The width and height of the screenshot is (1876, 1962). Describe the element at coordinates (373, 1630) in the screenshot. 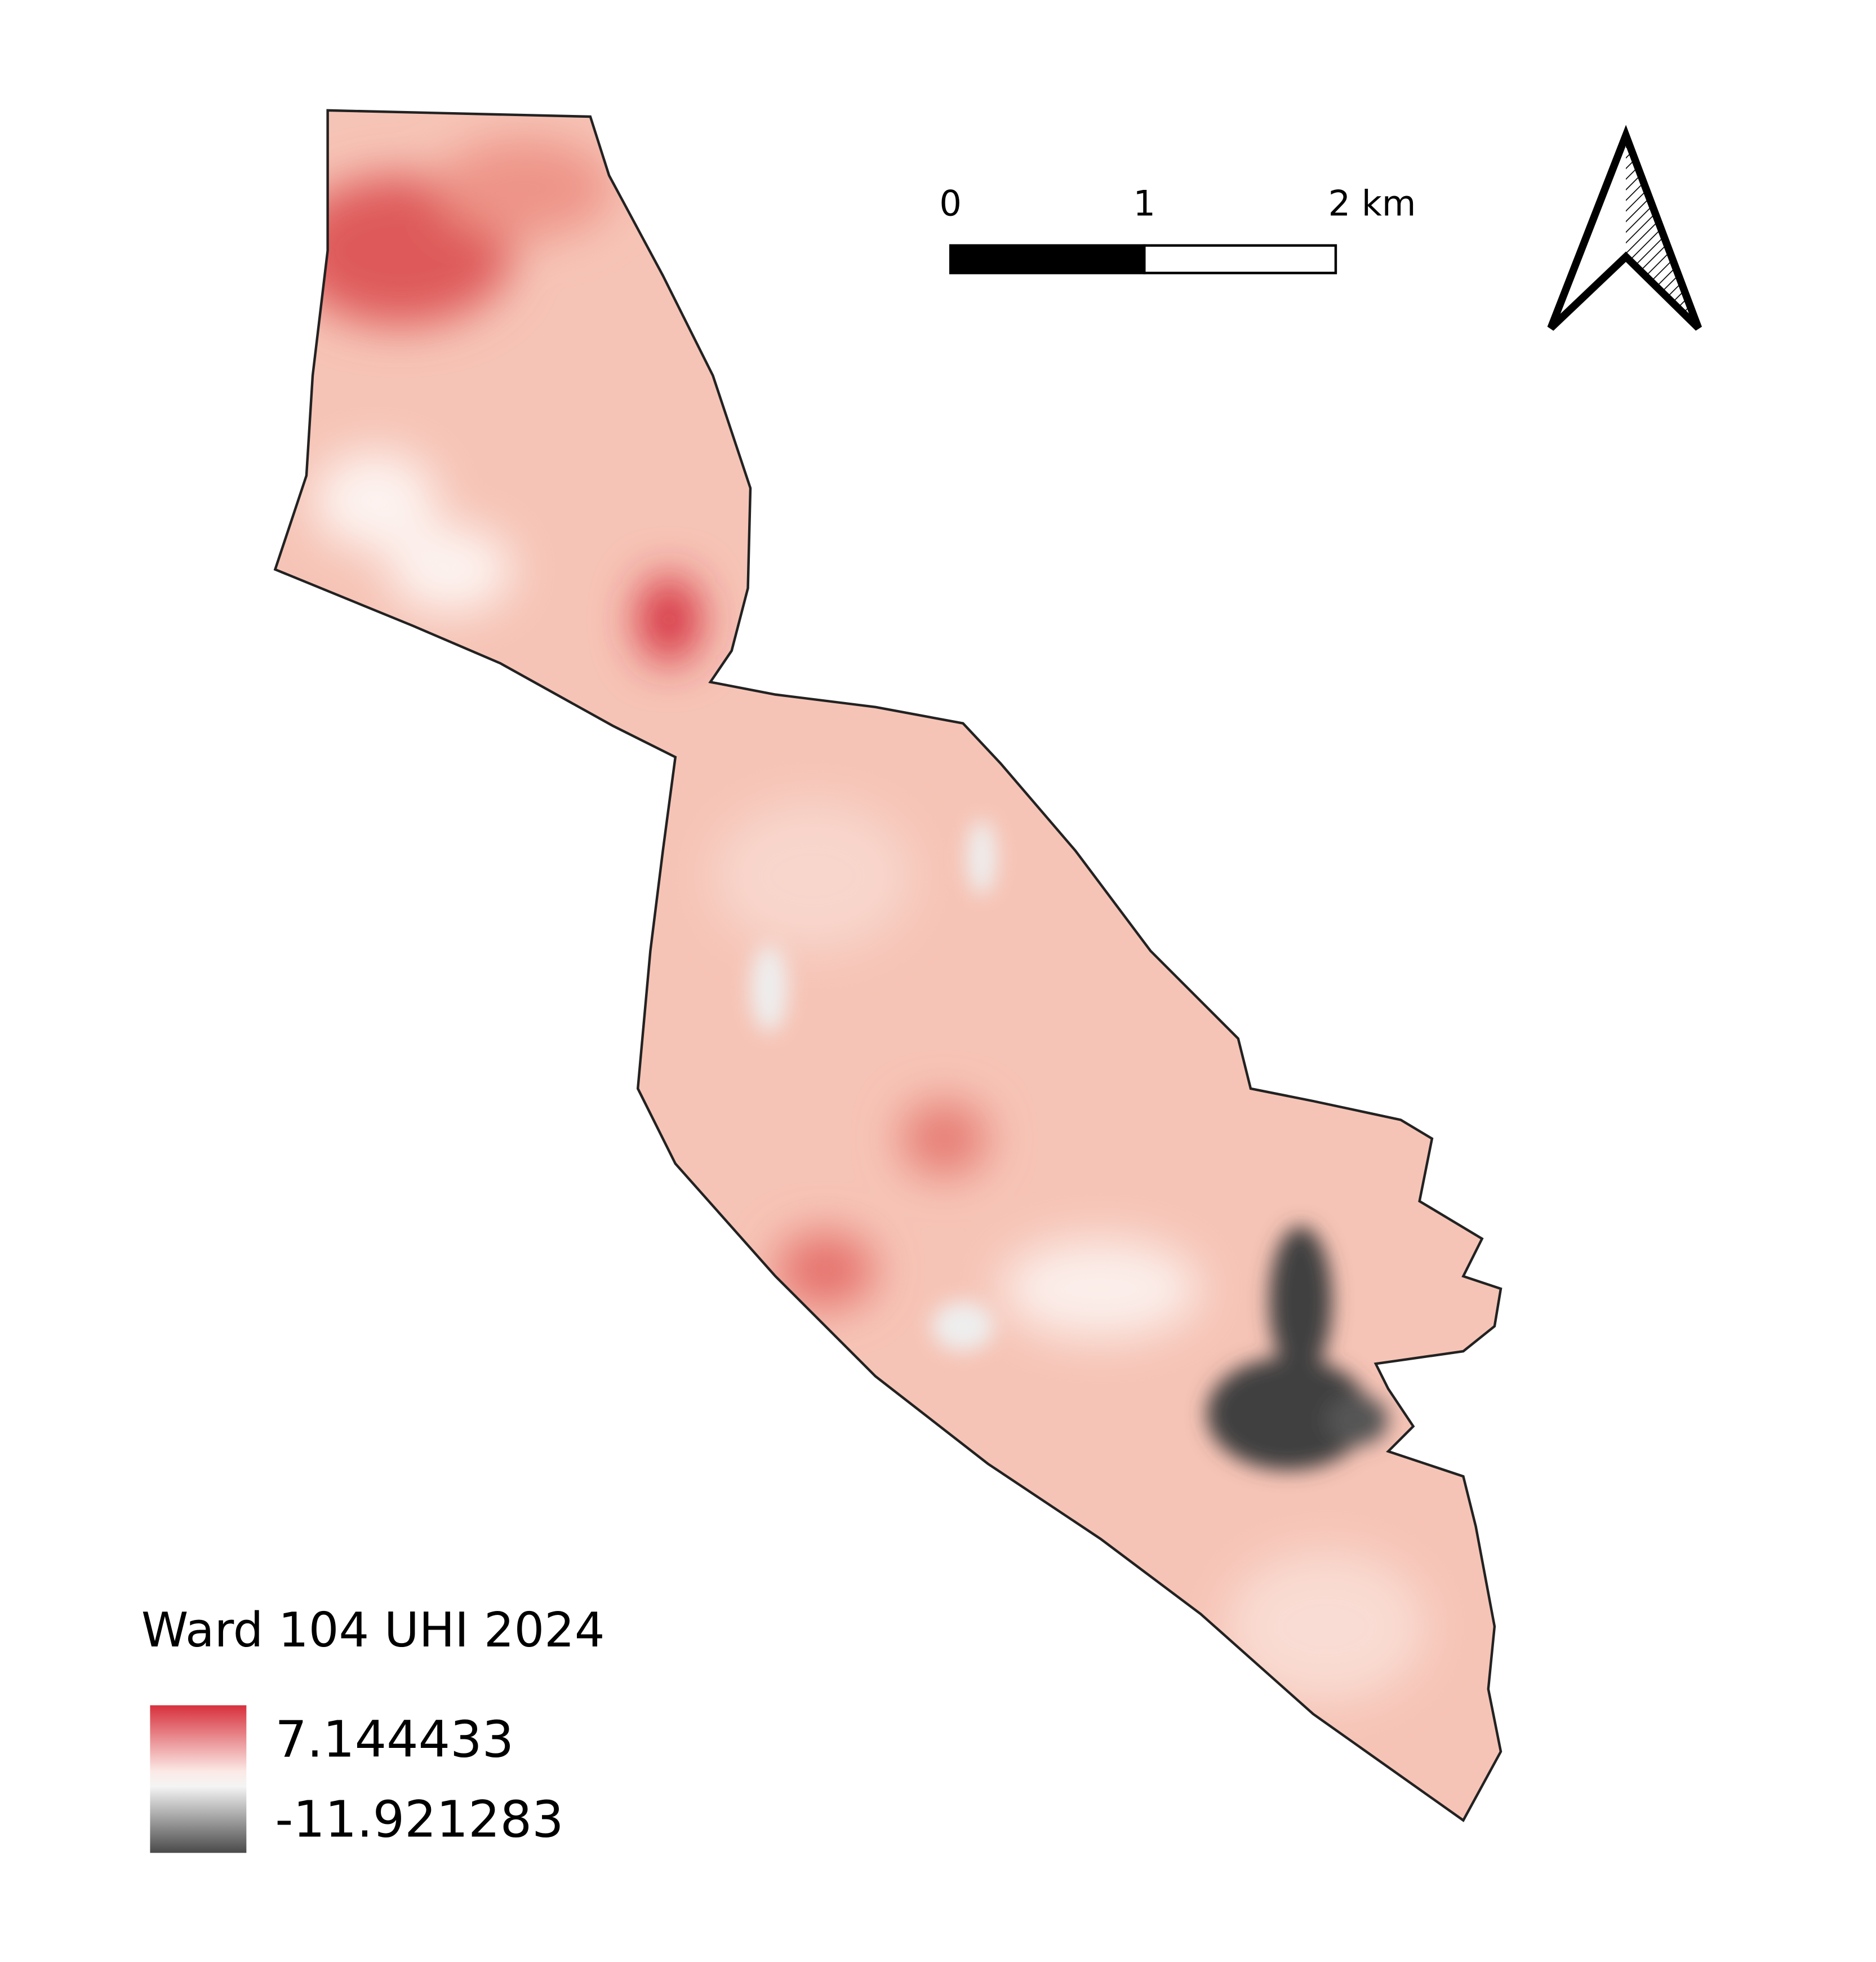

I see `legend-title: Ward 104 UHI 2024` at that location.